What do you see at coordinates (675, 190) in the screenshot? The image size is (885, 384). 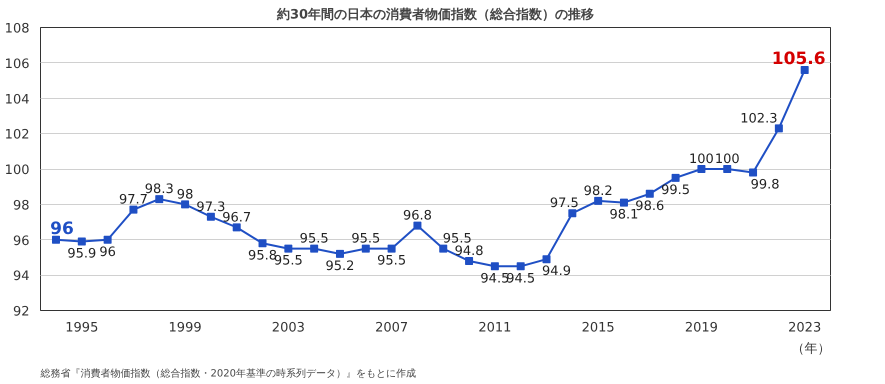 I see `data-label: 99.5` at bounding box center [675, 190].